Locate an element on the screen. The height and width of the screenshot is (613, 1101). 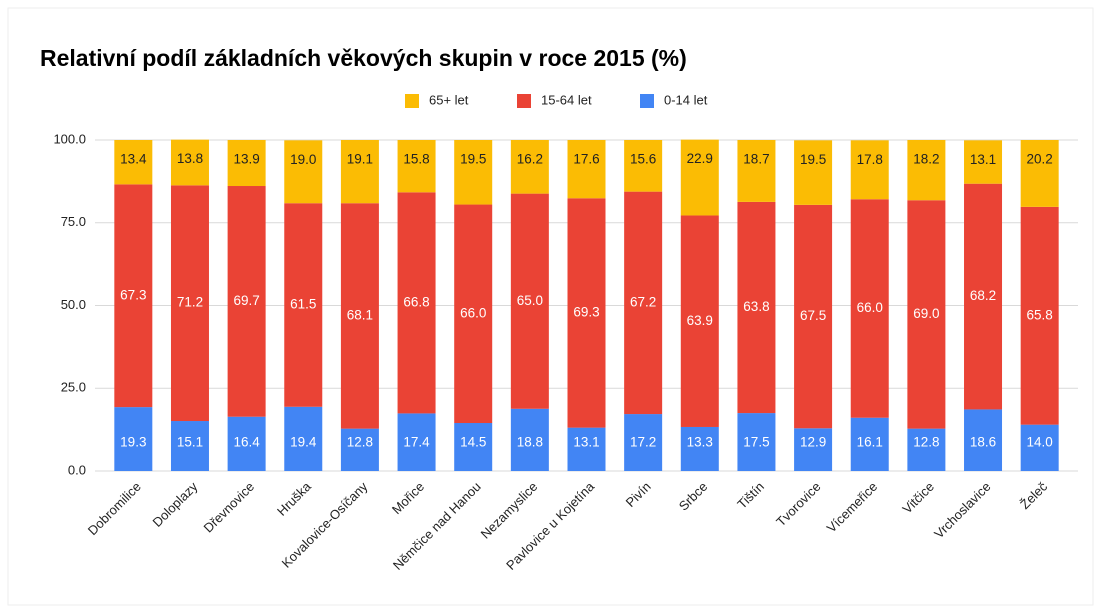
data-label: 18.2 is located at coordinates (926, 159).